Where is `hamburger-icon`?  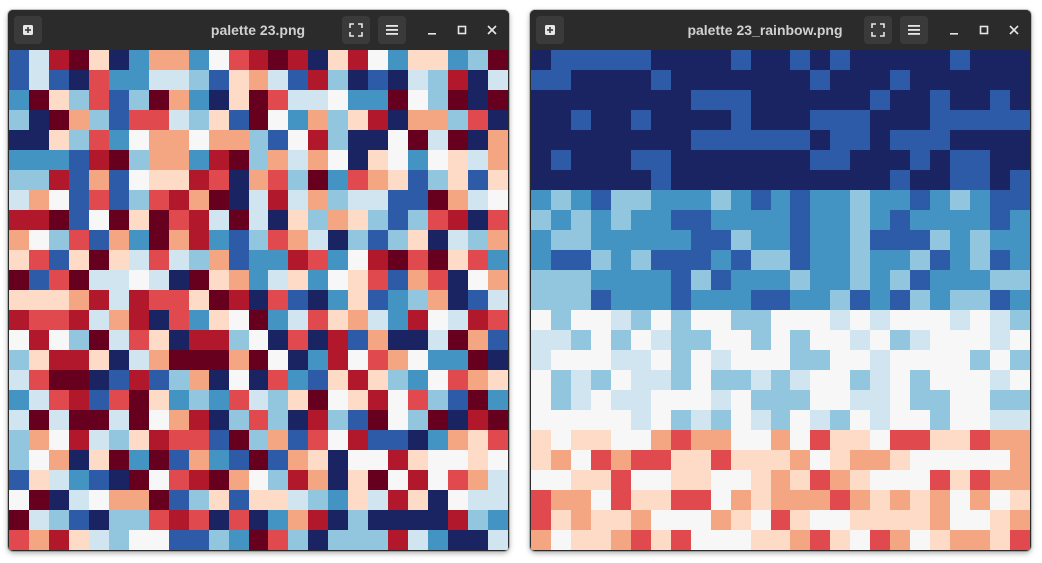 hamburger-icon is located at coordinates (914, 30).